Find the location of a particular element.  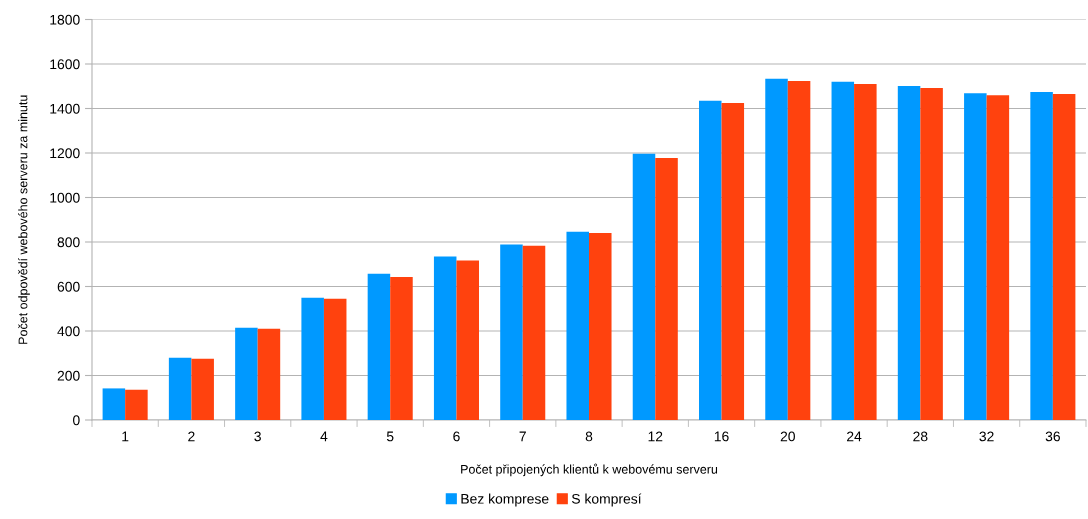

x-axis-title: Počet připojených klientů k webovému serveru is located at coordinates (589, 470).